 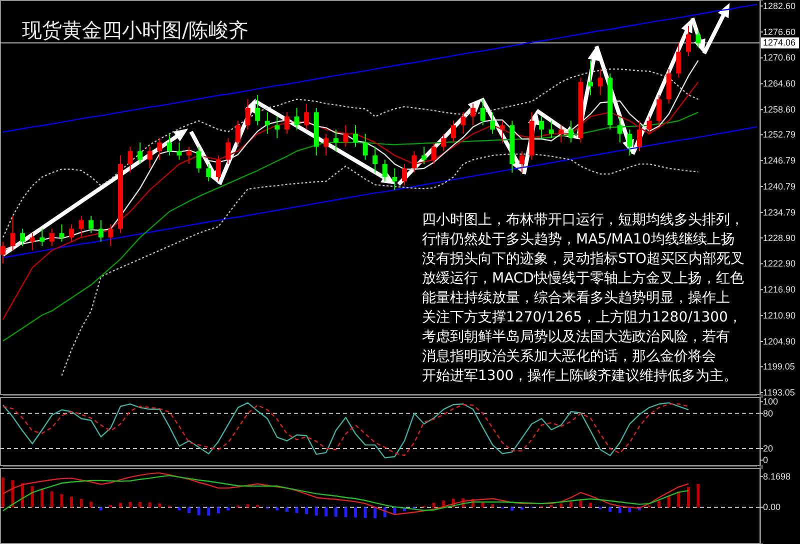 I want to click on annotation: 关注下方支撑1270/1265，上方阻力1280/1300，, so click(x=582, y=318).